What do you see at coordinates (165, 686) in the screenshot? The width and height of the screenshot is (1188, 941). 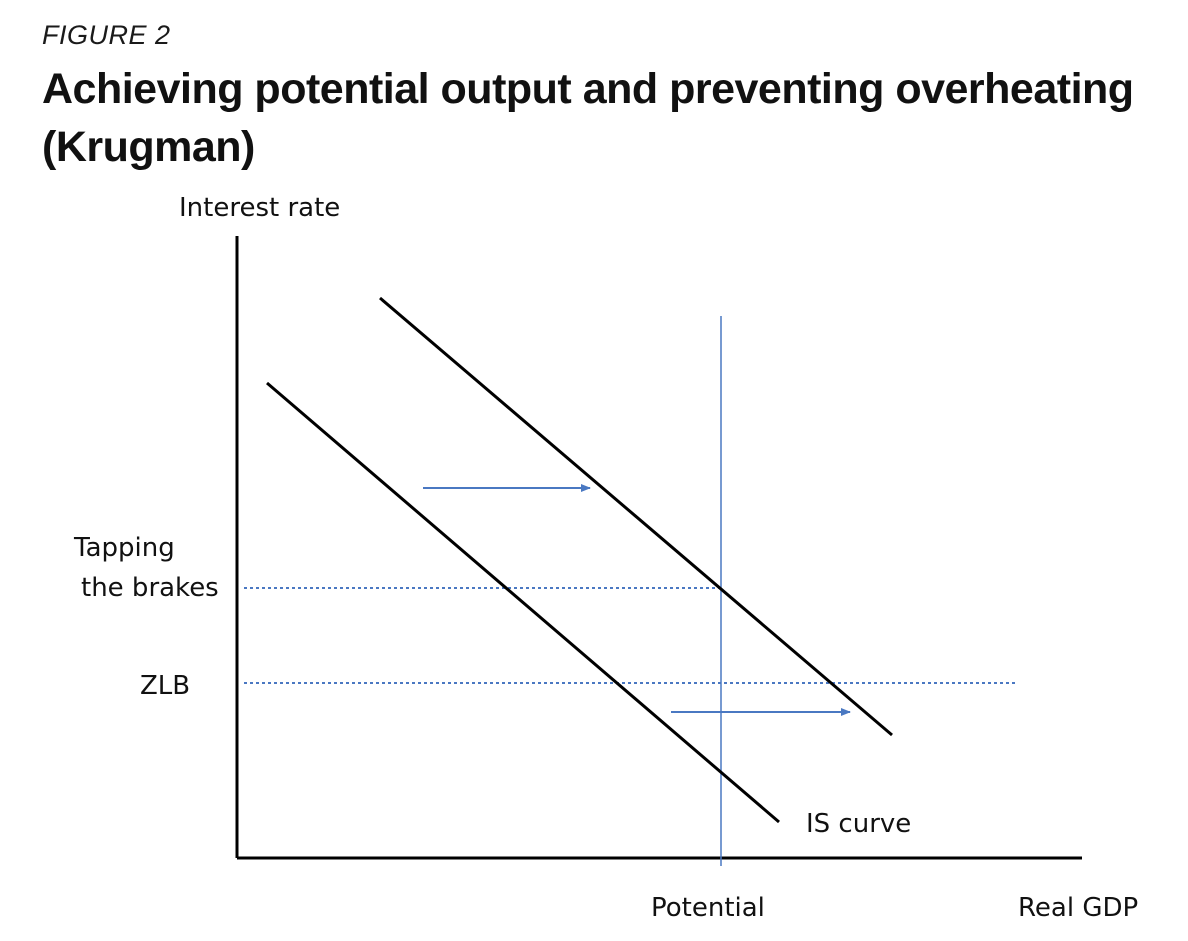 I see `zlb-label: ZLB` at bounding box center [165, 686].